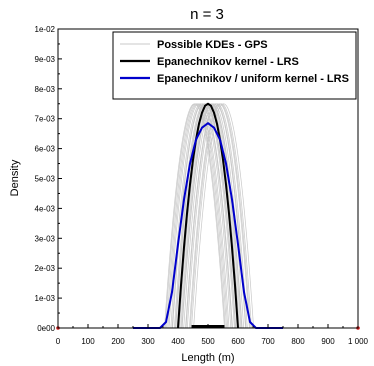  Describe the element at coordinates (268, 341) in the screenshot. I see `x-tick-label-7: 700` at that location.